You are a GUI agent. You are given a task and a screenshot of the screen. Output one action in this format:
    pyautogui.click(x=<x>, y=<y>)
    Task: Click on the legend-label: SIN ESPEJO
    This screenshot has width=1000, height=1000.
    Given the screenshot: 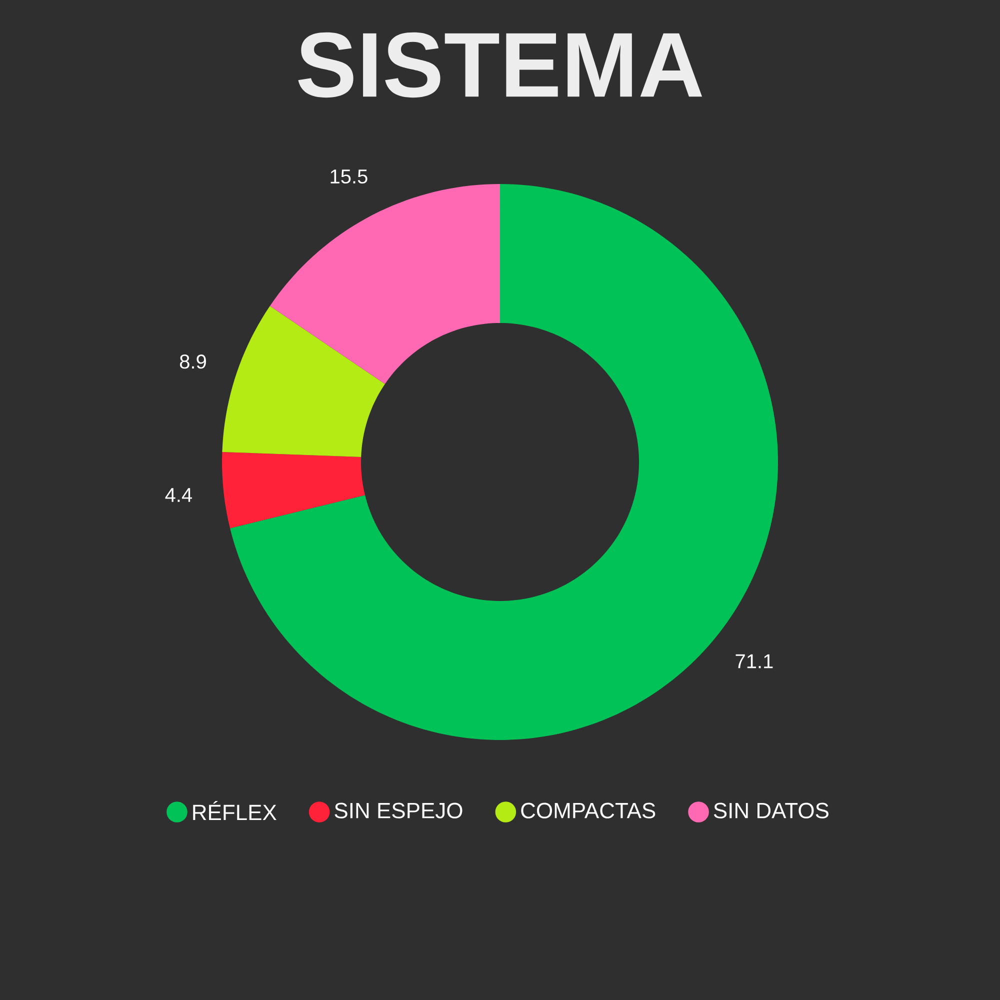 What is the action you would take?
    pyautogui.click(x=398, y=810)
    